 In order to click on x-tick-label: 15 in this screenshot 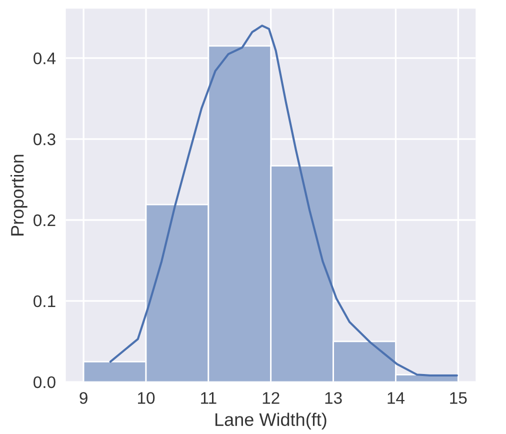, I will do `click(458, 398)`.